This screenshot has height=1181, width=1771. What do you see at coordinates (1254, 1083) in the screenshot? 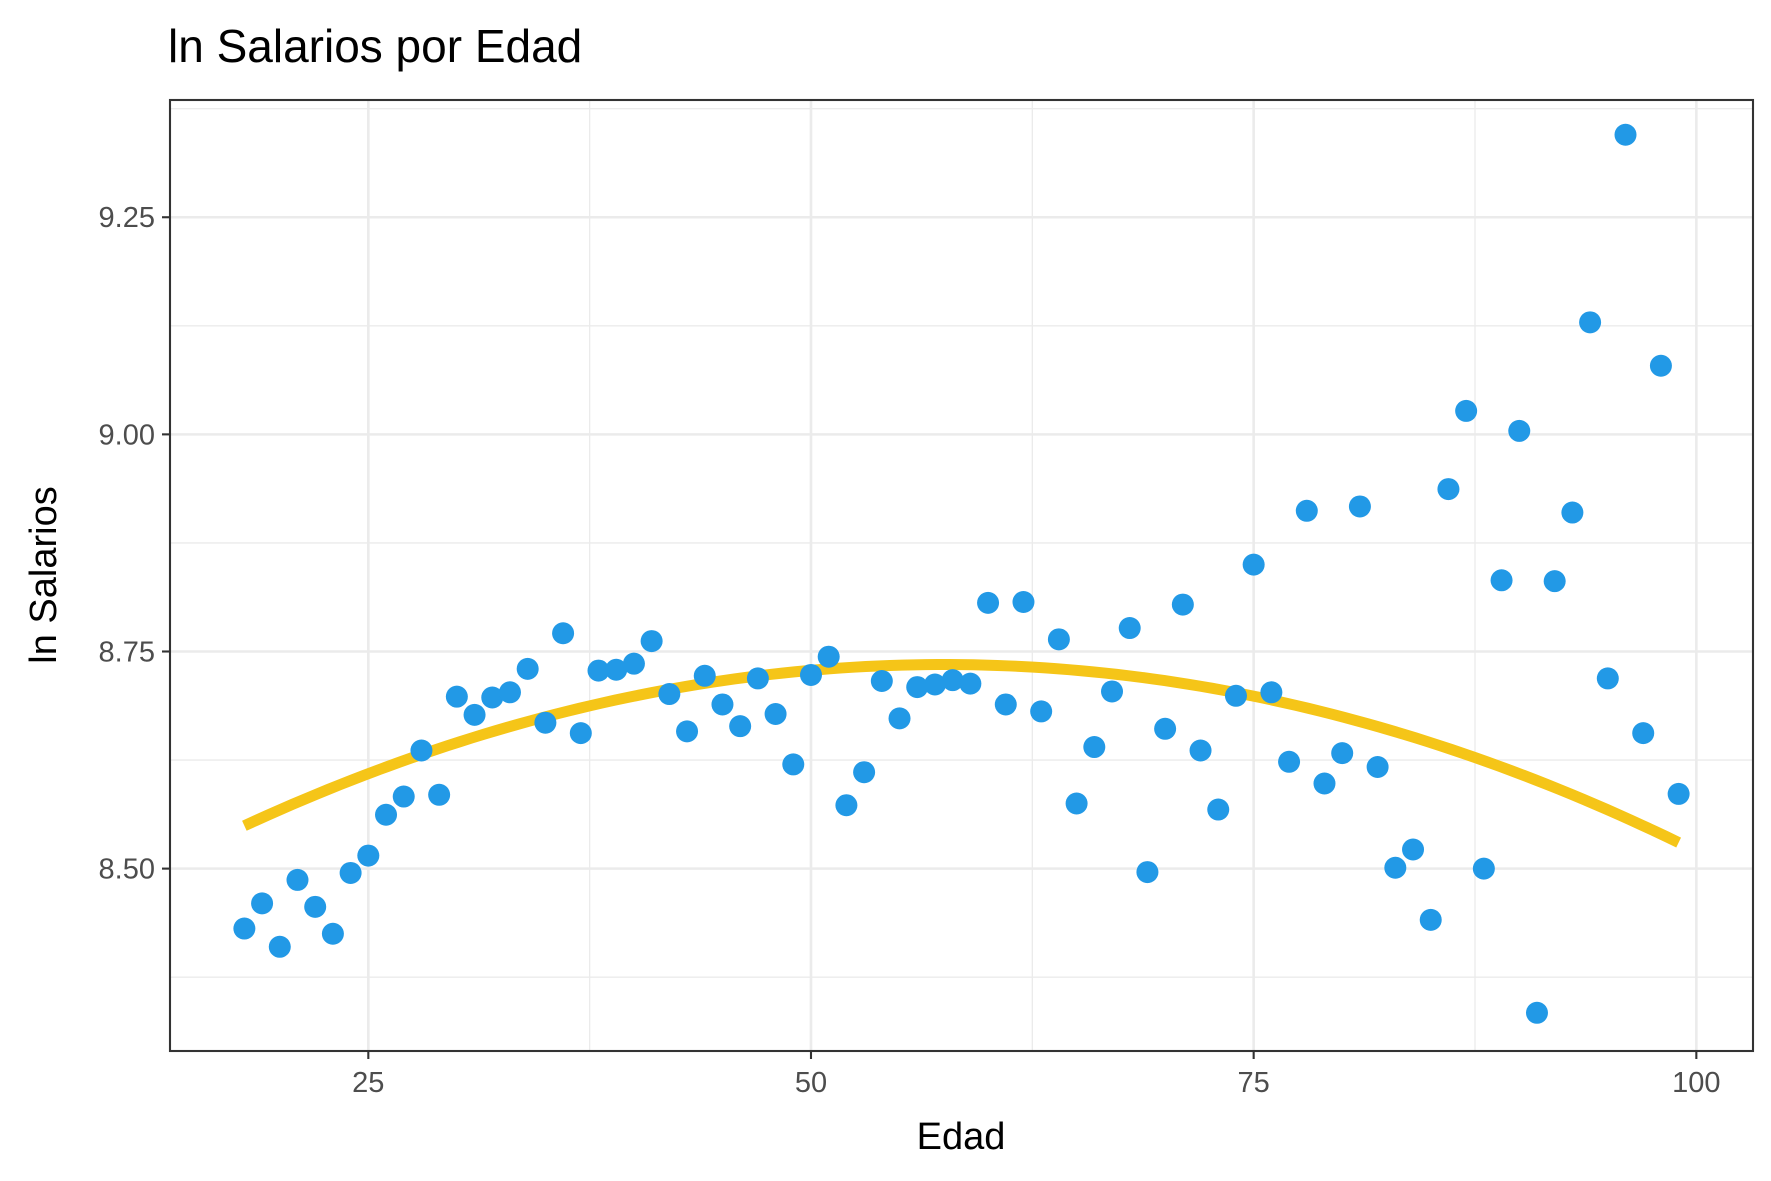
I see `x-tick-label: 75` at bounding box center [1254, 1083].